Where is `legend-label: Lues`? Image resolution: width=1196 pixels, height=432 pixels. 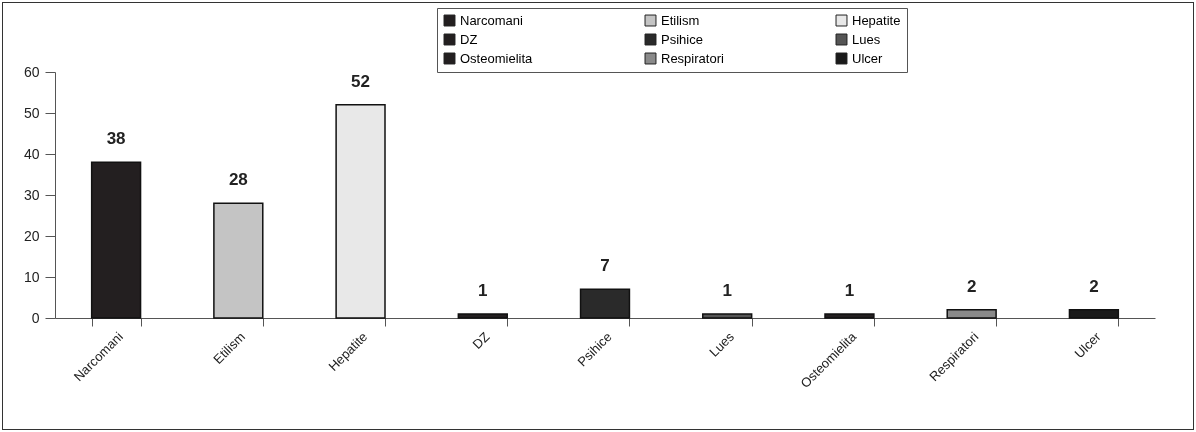
legend-label: Lues is located at coordinates (866, 39).